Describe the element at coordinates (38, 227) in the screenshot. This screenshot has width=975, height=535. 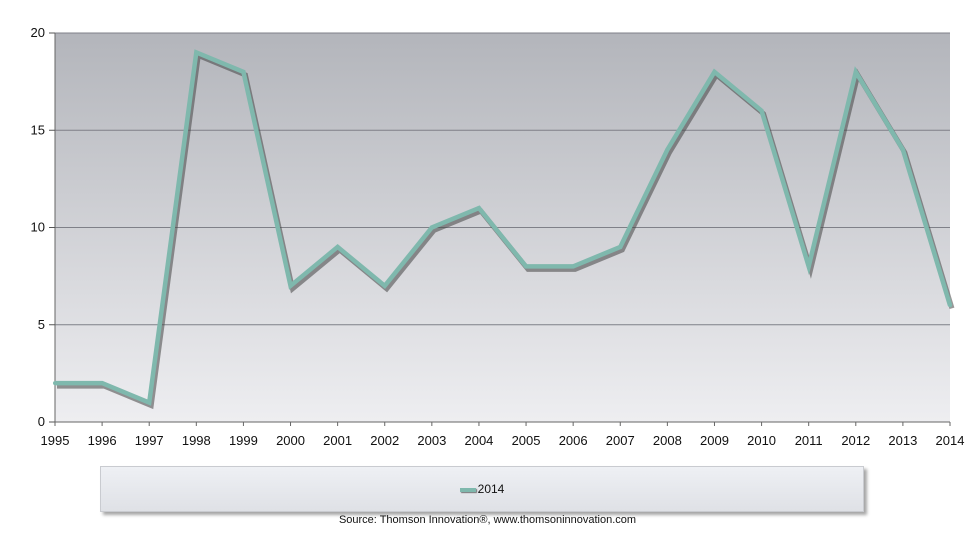
I see `y-tick-label-10: 10` at that location.